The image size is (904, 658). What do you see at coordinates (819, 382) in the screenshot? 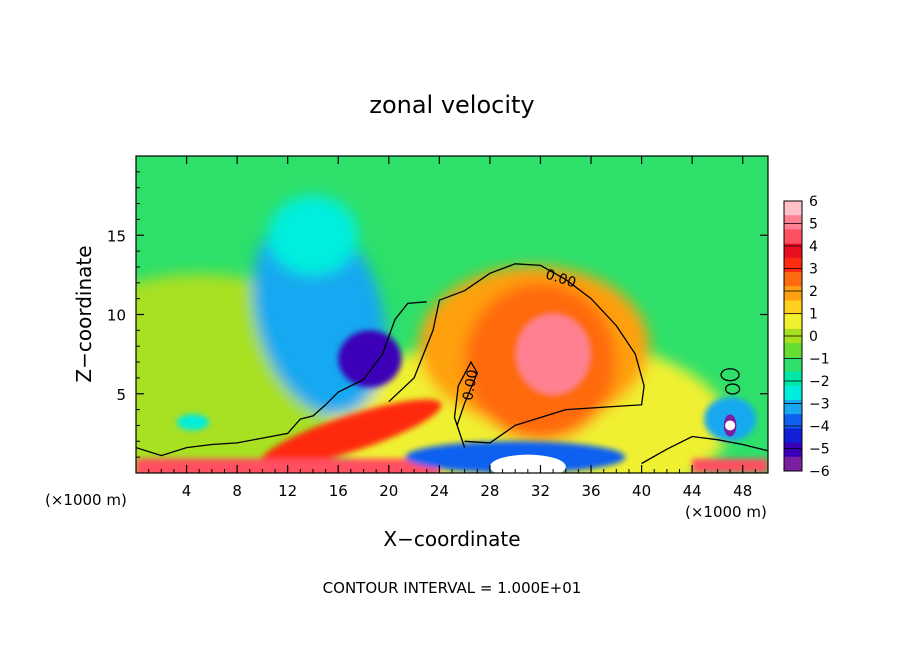
I see `colorbar-tick-label: −2` at bounding box center [819, 382].